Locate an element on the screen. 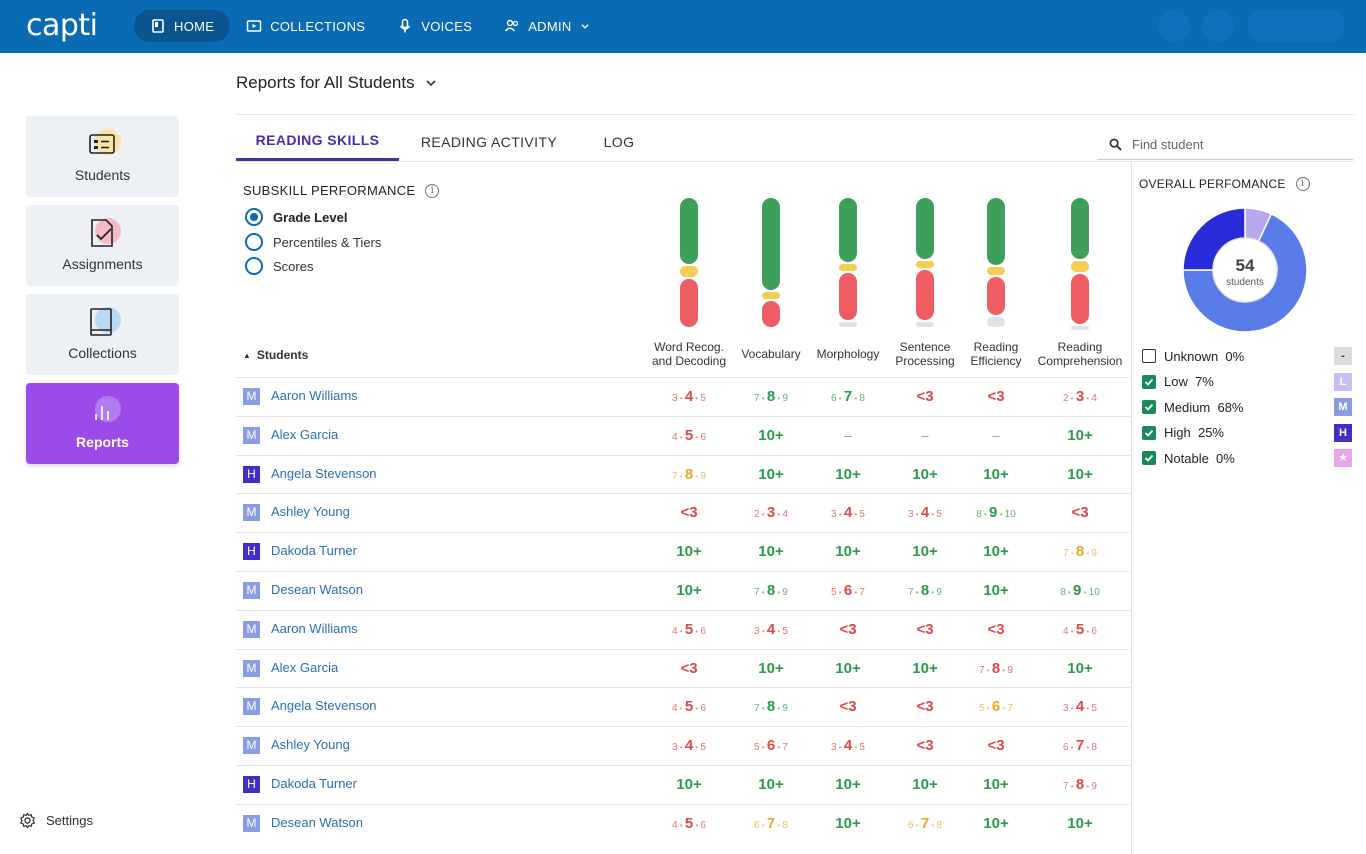  column-header-line: Reading is located at coordinates (996, 347).